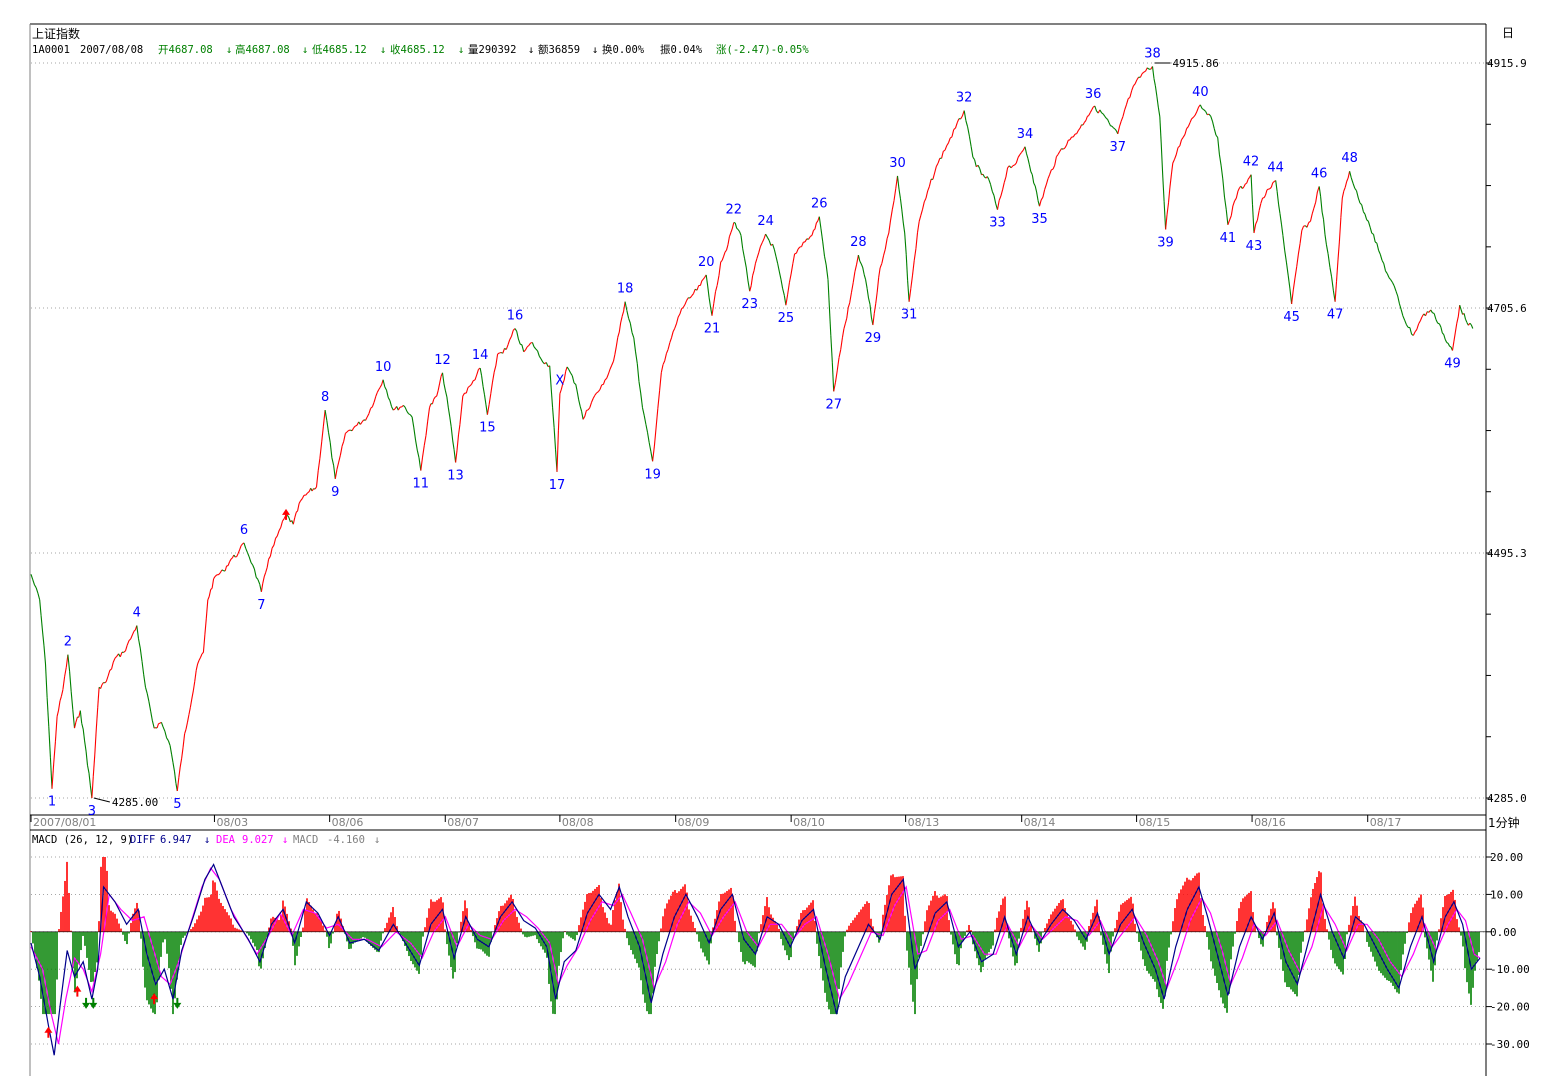 The height and width of the screenshot is (1081, 1563). I want to click on wave-label: 34, so click(1025, 134).